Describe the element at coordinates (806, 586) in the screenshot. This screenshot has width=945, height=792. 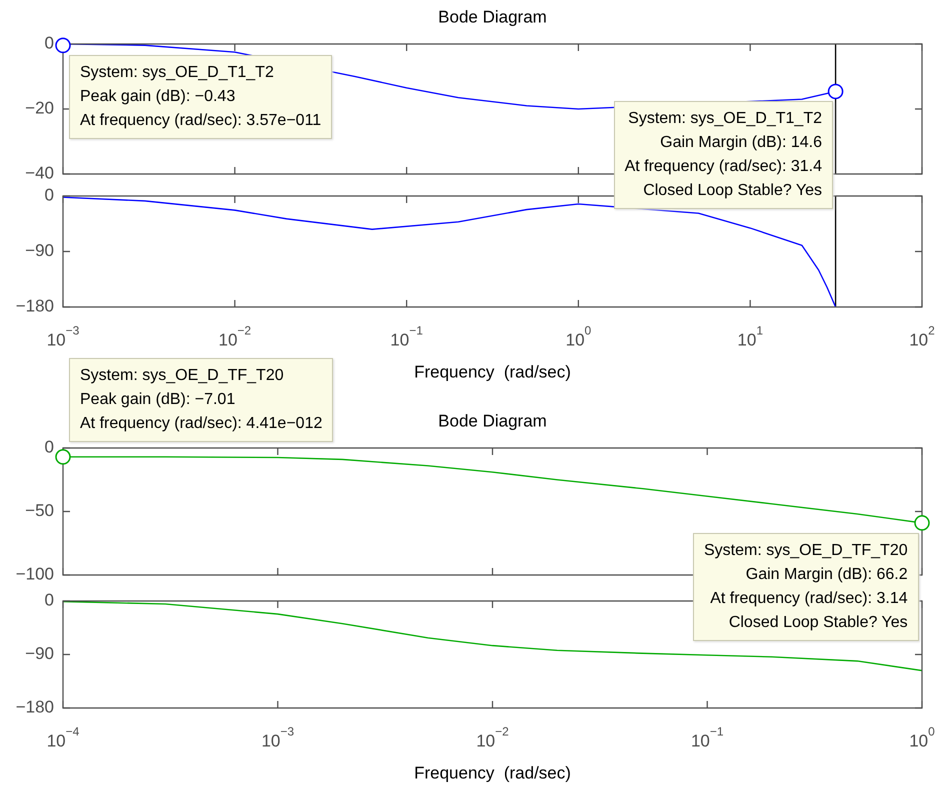
I see `annotation: System: sys_OE_D_TF_T20 Gain Margin (dB): 66.2 At frequency (rad/sec): 3.14 Closed Loop Stable? Yes` at that location.